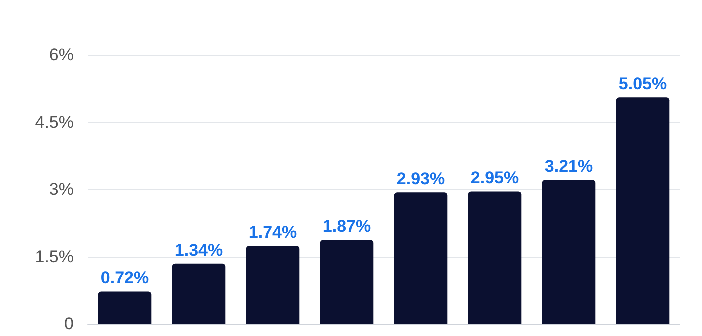 This screenshot has width=702, height=336. I want to click on data-label: 2.93%, so click(421, 179).